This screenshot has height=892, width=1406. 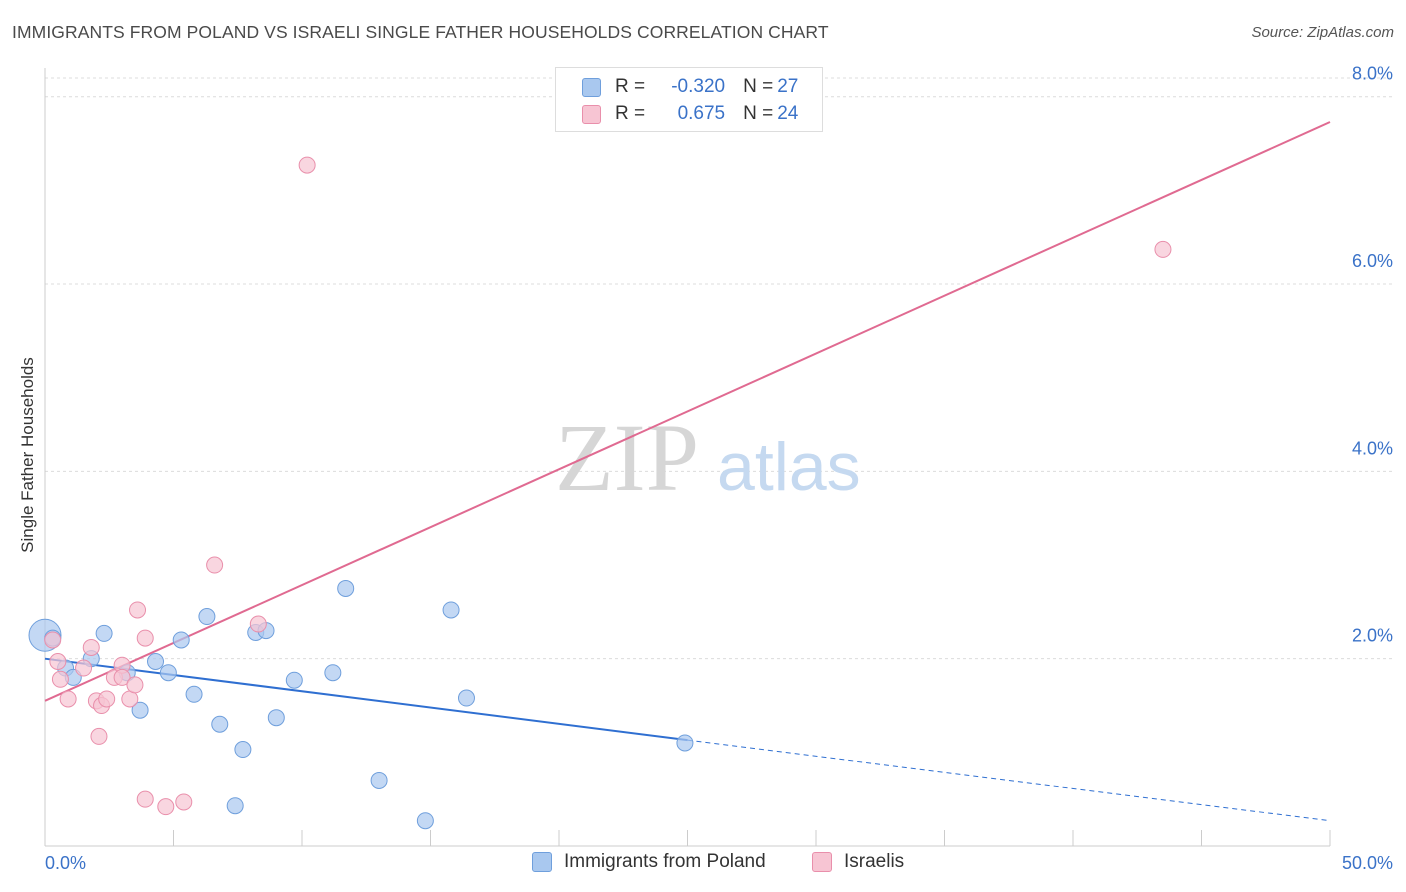 I want to click on correlation-legend: R = -0.320 N = 27 R = 0.675 N = 24, so click(x=689, y=99).